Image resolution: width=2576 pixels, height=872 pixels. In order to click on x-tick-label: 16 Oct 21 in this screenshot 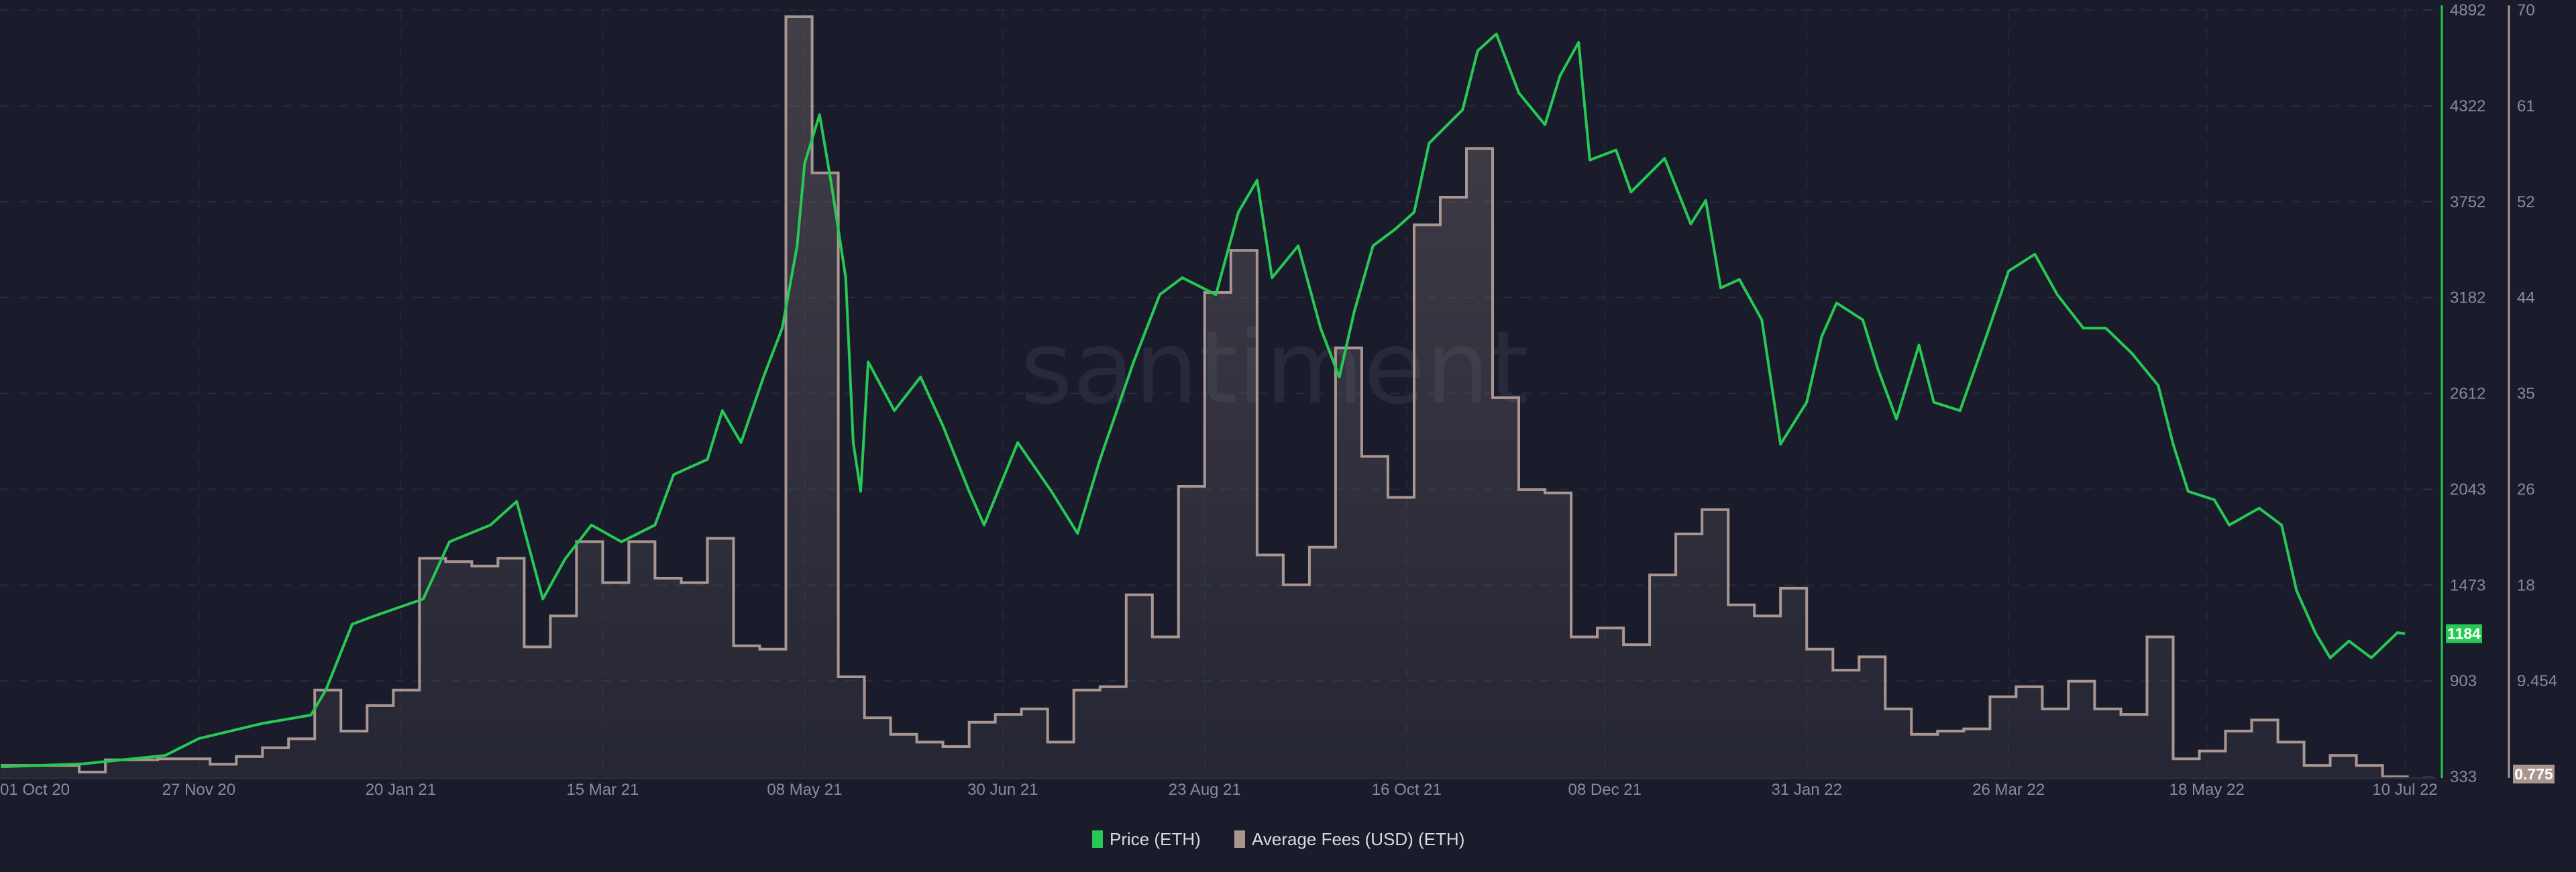, I will do `click(1407, 790)`.